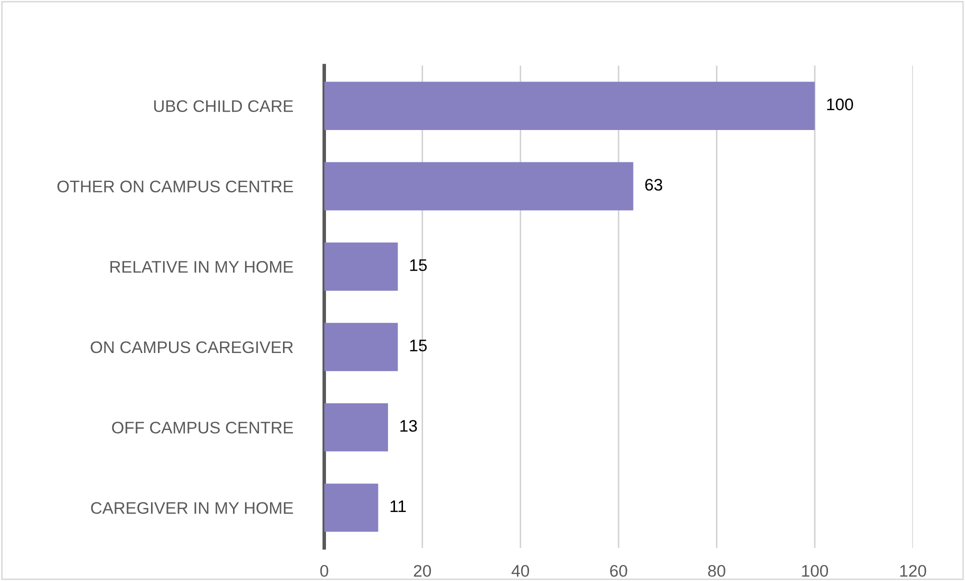 This screenshot has width=965, height=581. Describe the element at coordinates (815, 570) in the screenshot. I see `x-tick-label: 100` at that location.